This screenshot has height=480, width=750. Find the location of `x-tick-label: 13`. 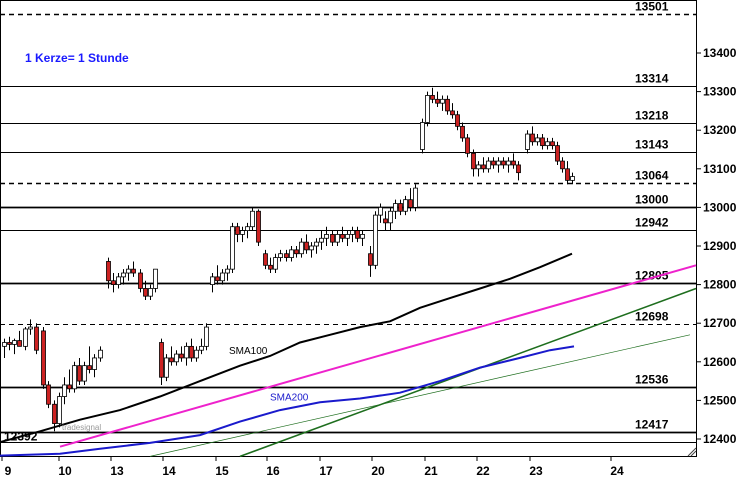

x-tick-label: 13 is located at coordinates (117, 471).